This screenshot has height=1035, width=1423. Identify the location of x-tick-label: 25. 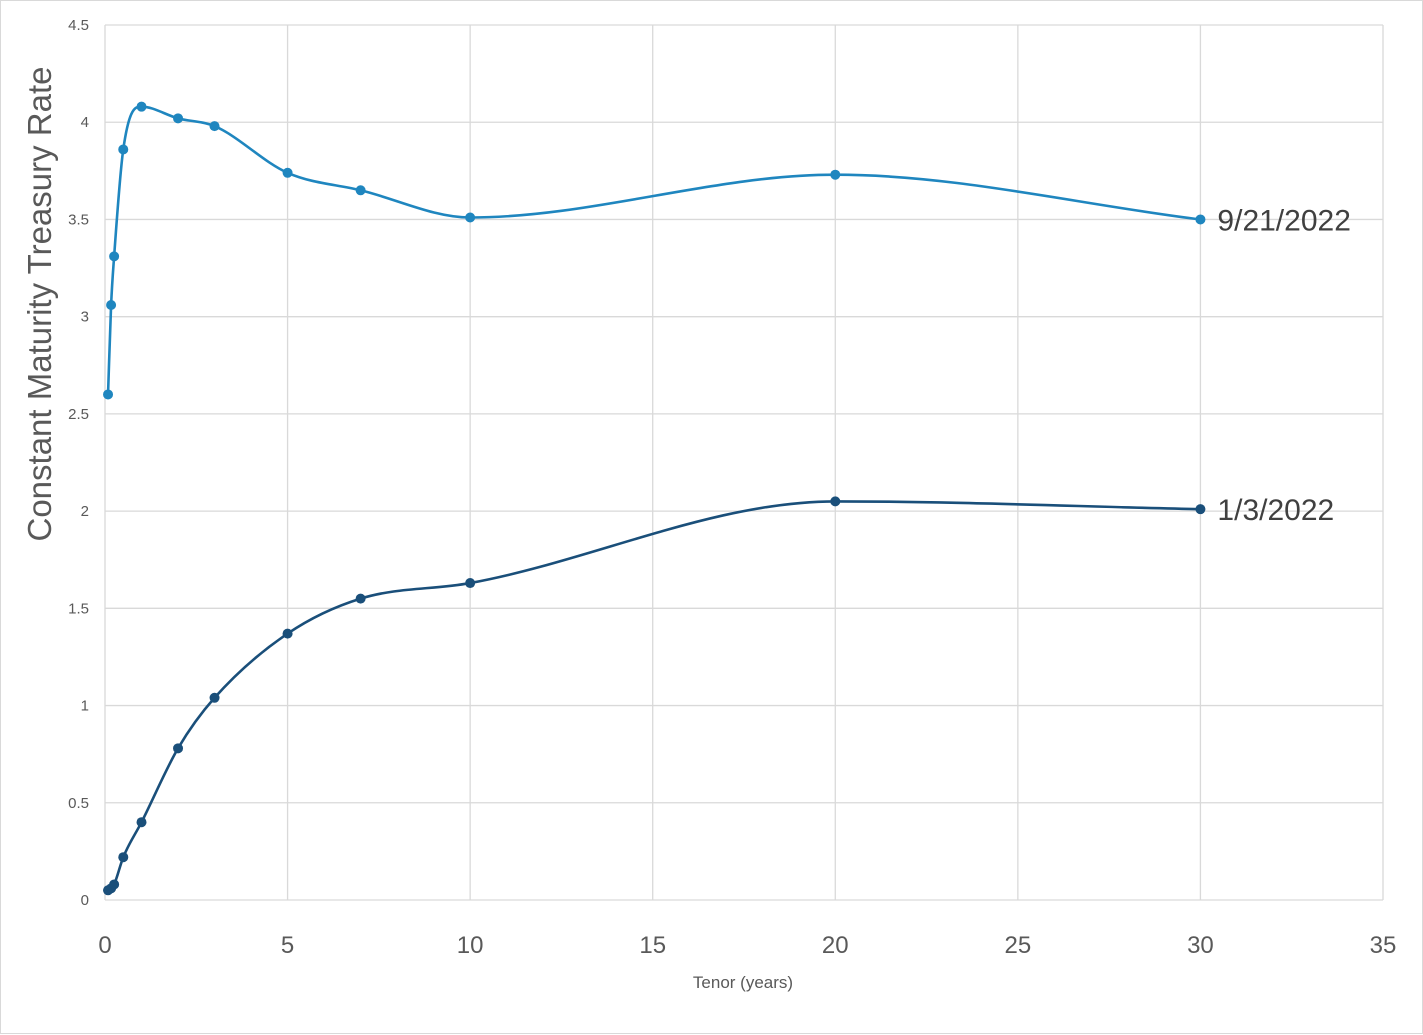
(1018, 945).